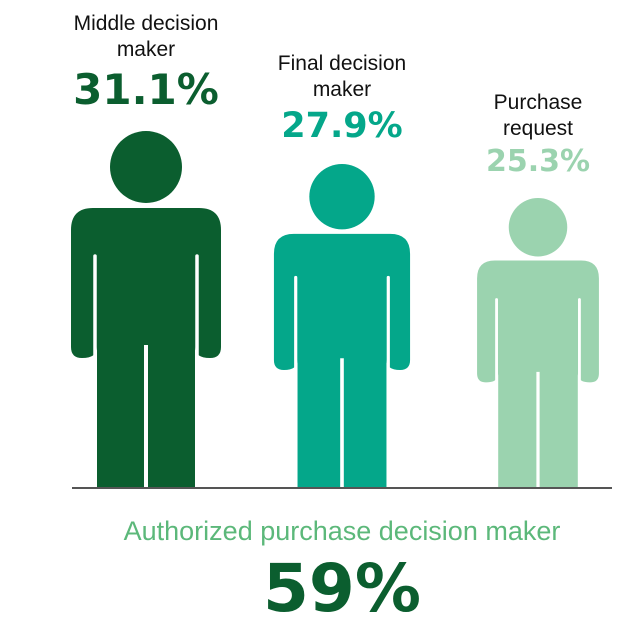 The width and height of the screenshot is (638, 619). I want to click on summary-label: Authorized purchase decision maker, so click(342, 531).